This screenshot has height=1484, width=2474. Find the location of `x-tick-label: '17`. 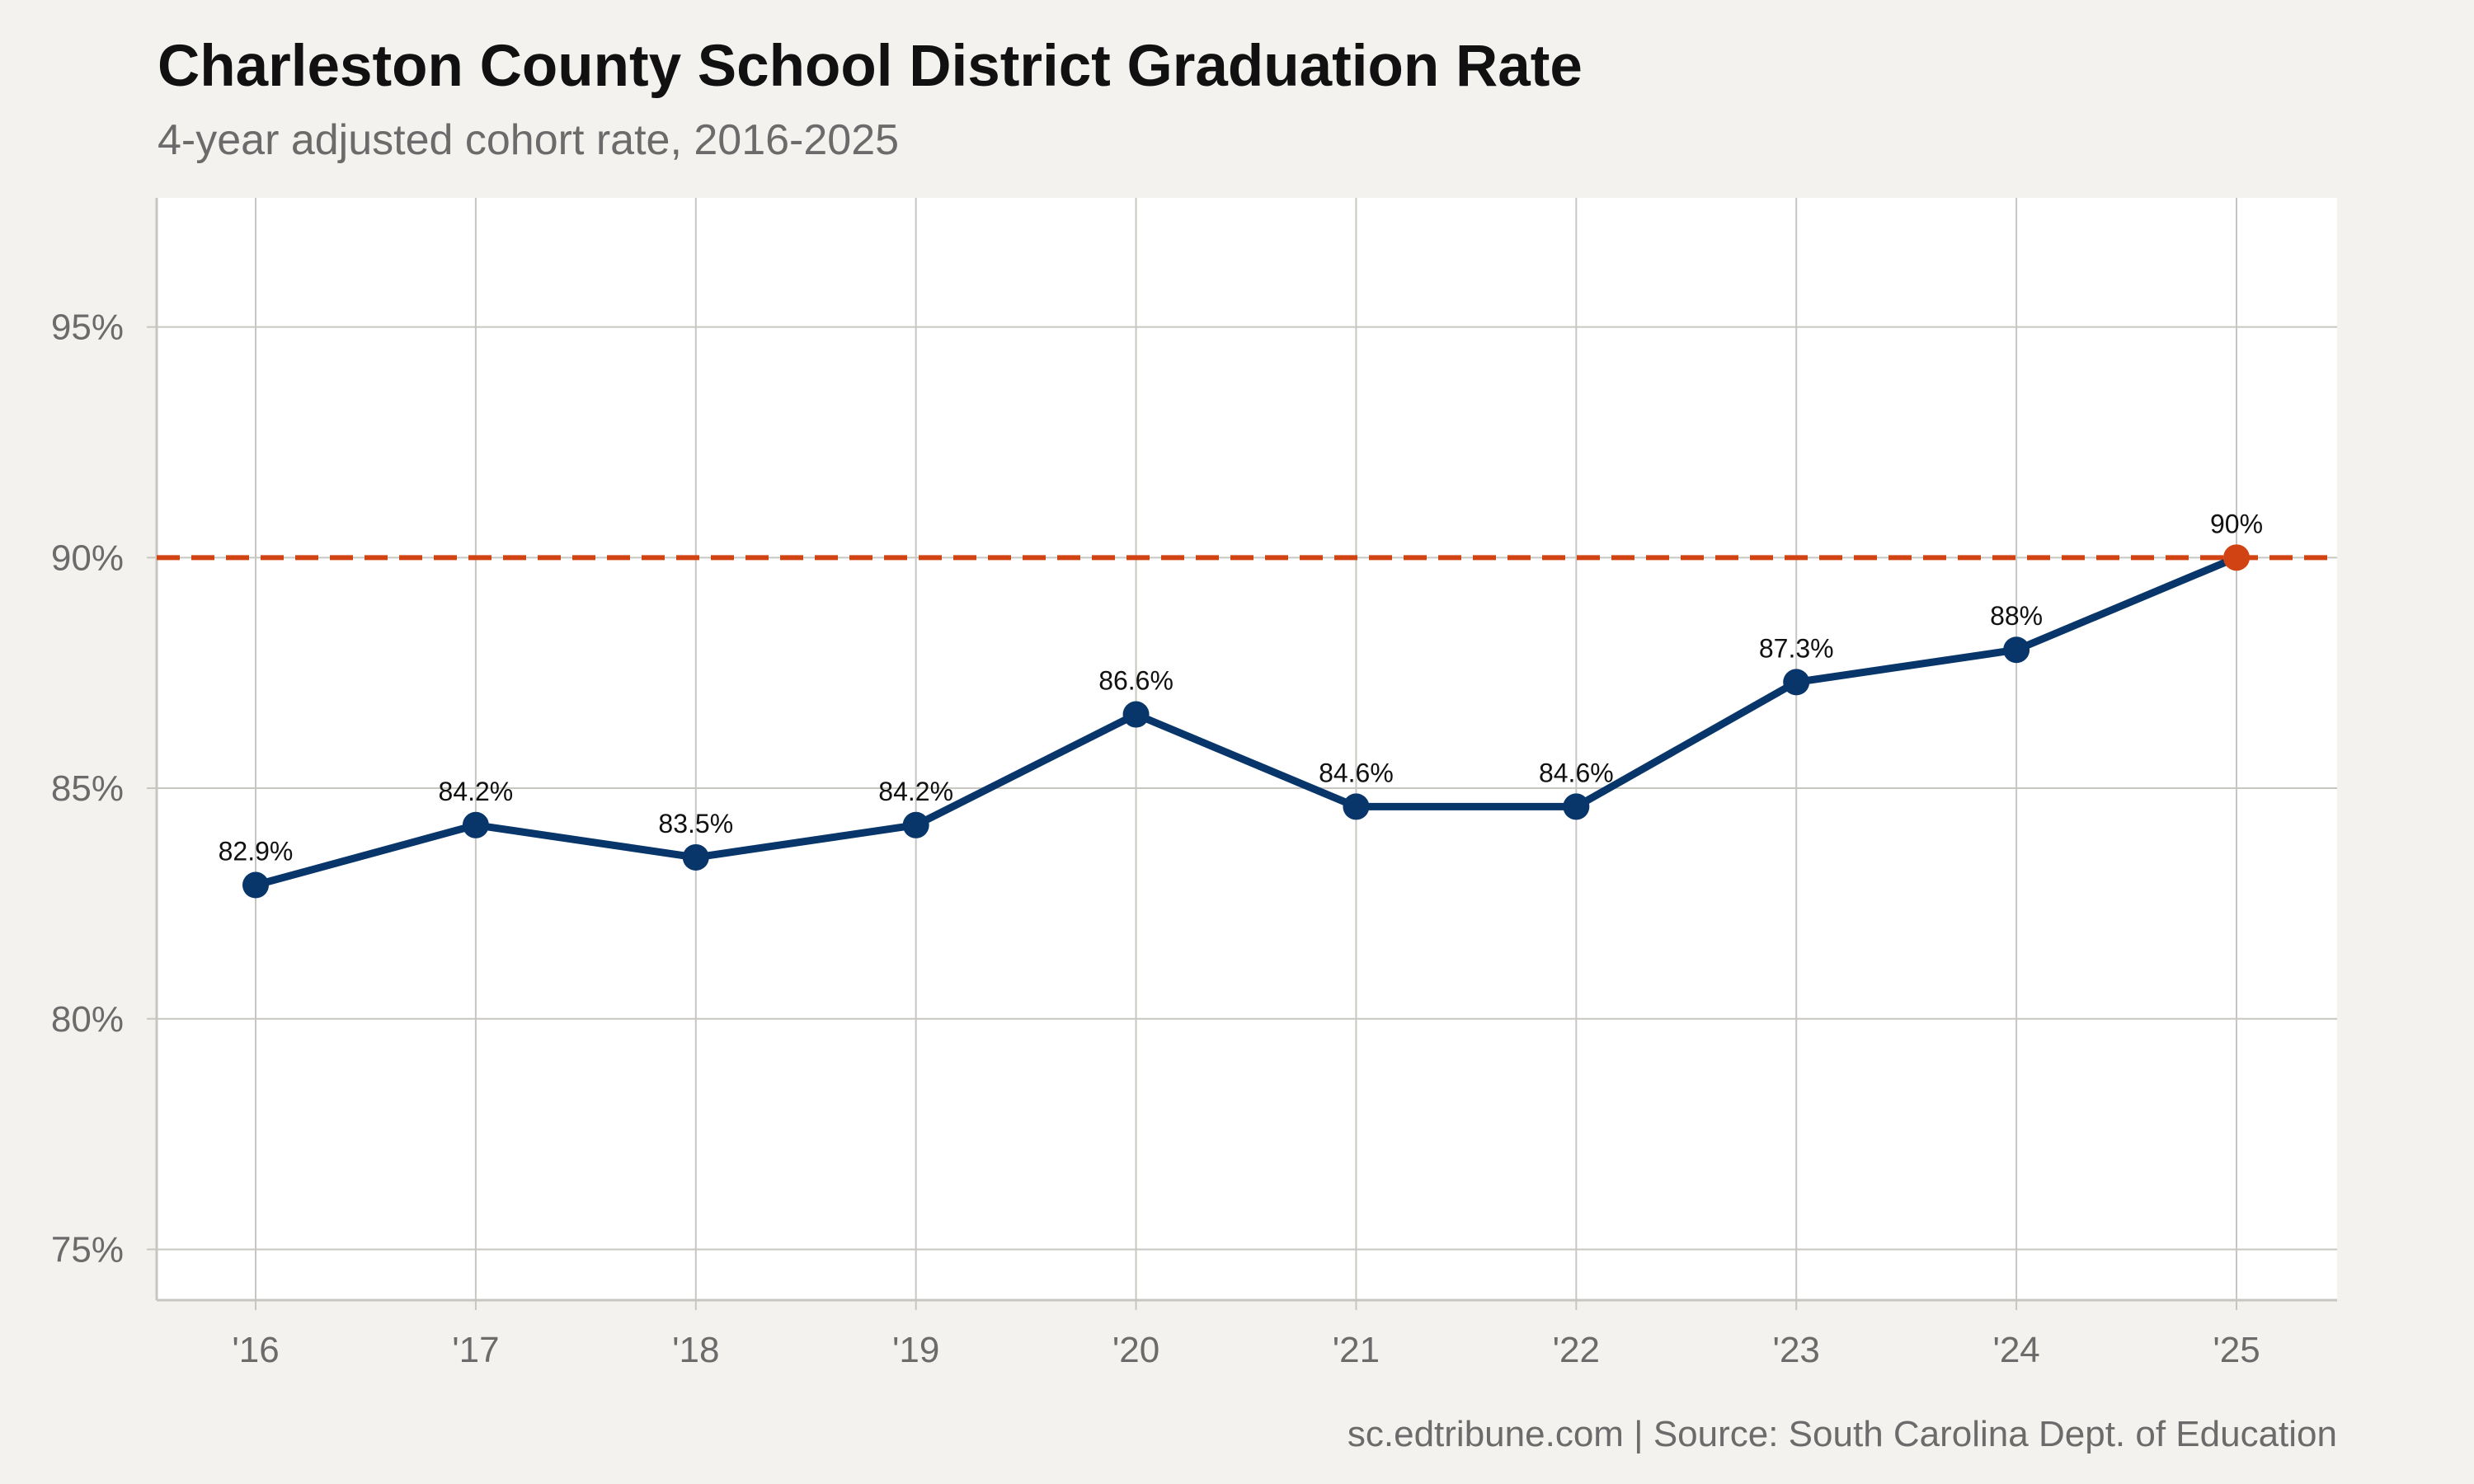

x-tick-label: '17 is located at coordinates (475, 1350).